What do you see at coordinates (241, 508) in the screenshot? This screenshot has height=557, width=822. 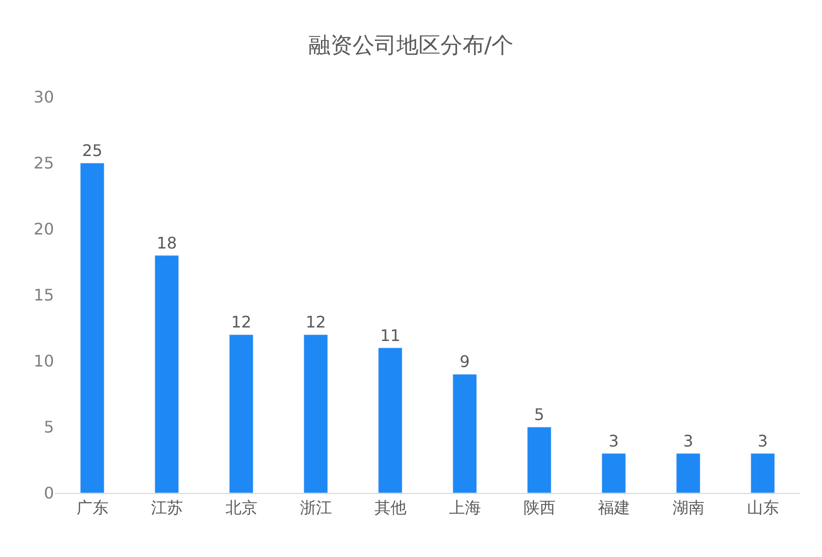 I see `x-tick-label: 北京` at bounding box center [241, 508].